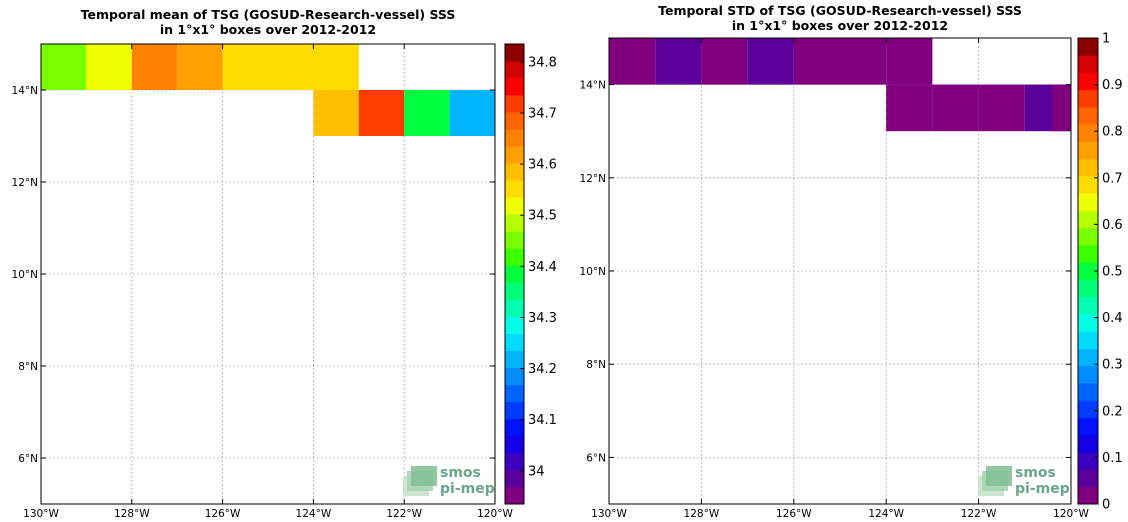 The image size is (1128, 522). What do you see at coordinates (542, 267) in the screenshot?
I see `colorbar-tick-label: 34.4` at bounding box center [542, 267].